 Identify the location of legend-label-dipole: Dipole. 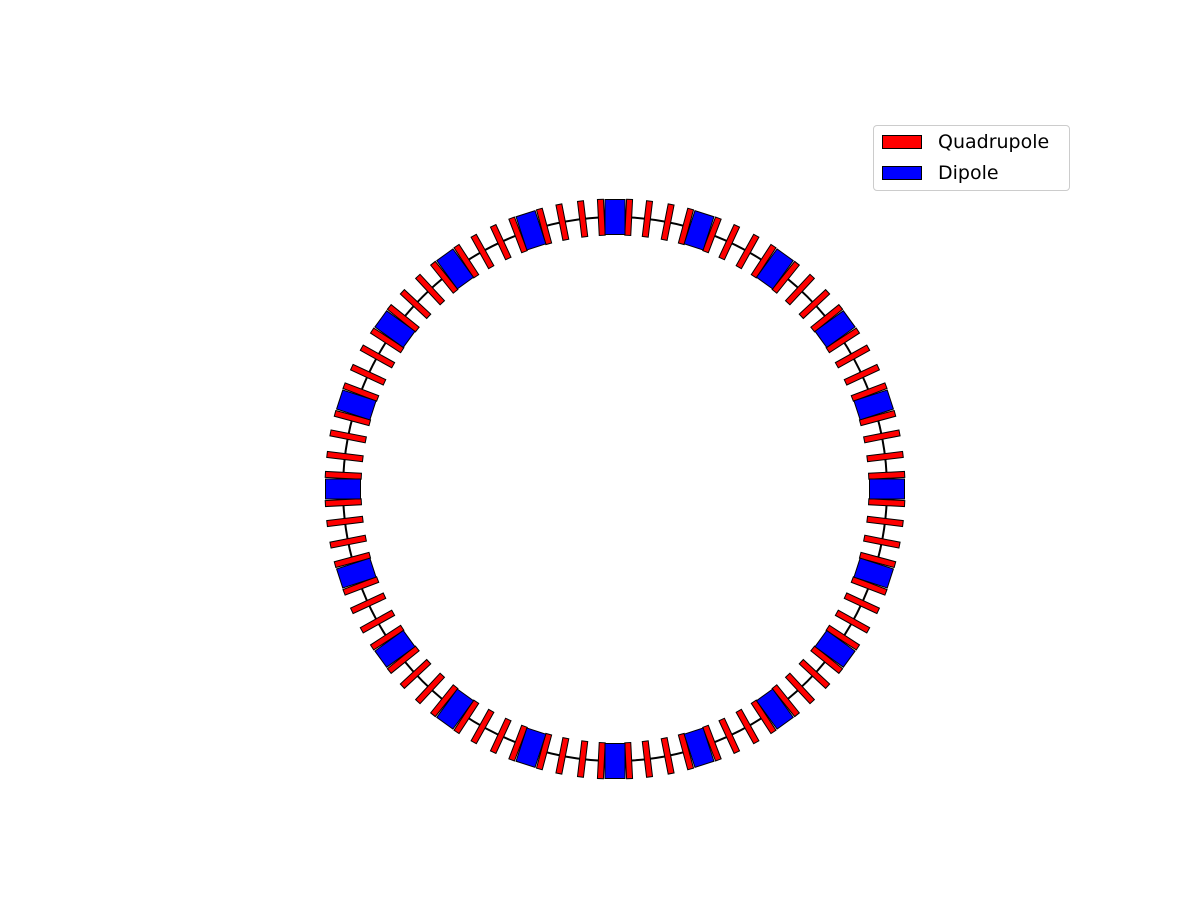
(968, 173).